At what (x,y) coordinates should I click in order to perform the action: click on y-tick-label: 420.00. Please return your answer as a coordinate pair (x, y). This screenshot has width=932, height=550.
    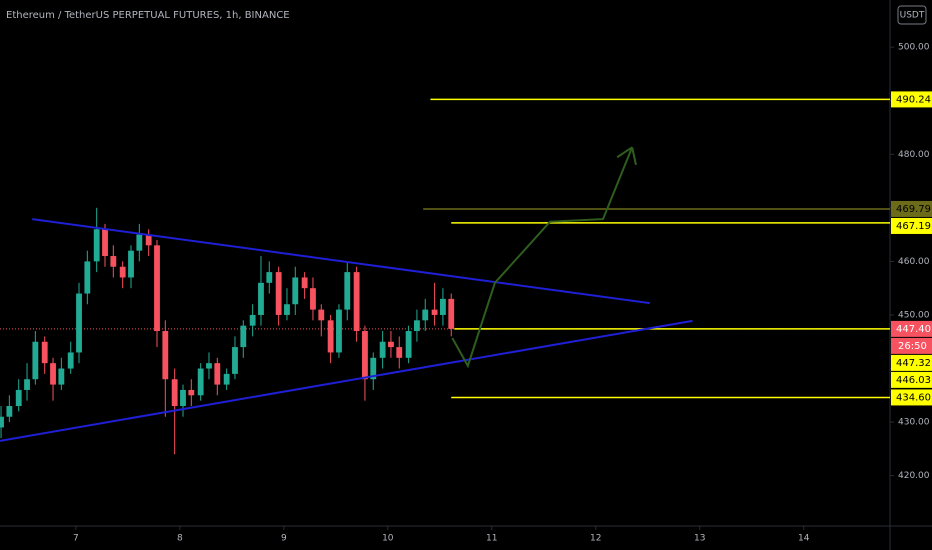
    Looking at the image, I should click on (914, 476).